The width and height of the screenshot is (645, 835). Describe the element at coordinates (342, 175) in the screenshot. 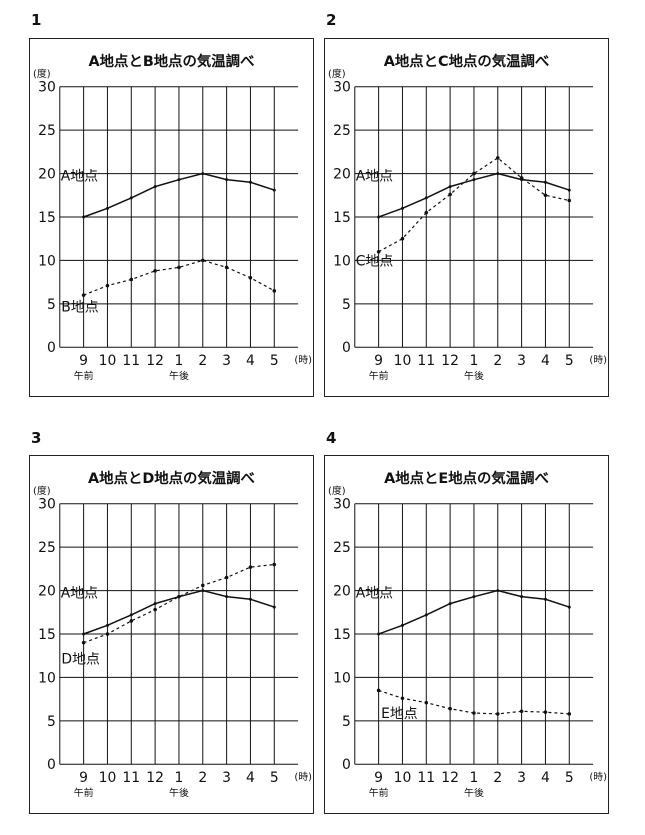

I see `y-tick-label: 20` at that location.